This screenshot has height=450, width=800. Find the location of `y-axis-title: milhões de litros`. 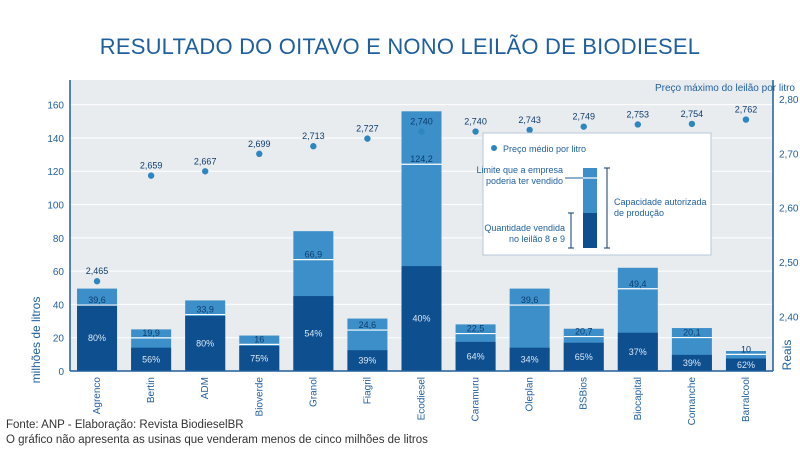

y-axis-title: milhões de litros is located at coordinates (36, 340).